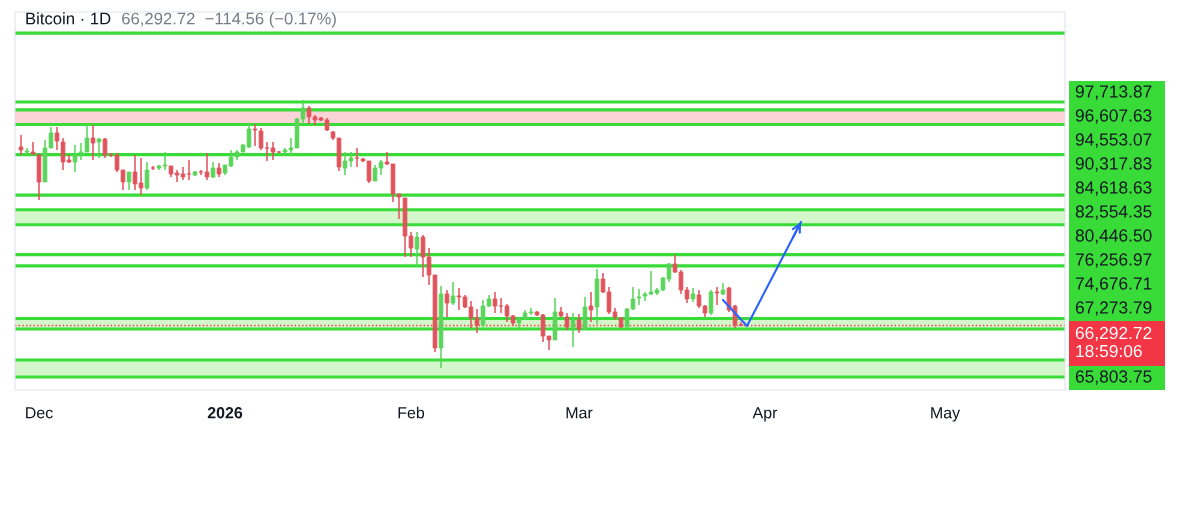  I want to click on x-tick-label: 2026, so click(225, 413).